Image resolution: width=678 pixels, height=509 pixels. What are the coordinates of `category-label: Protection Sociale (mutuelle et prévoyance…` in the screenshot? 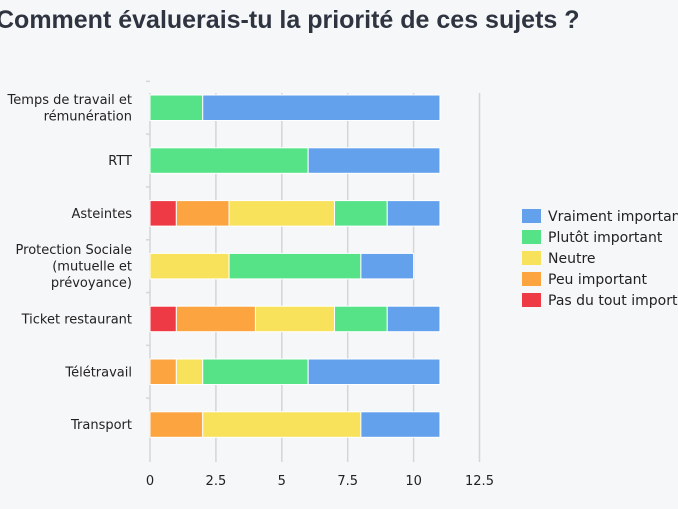 It's located at (74, 267).